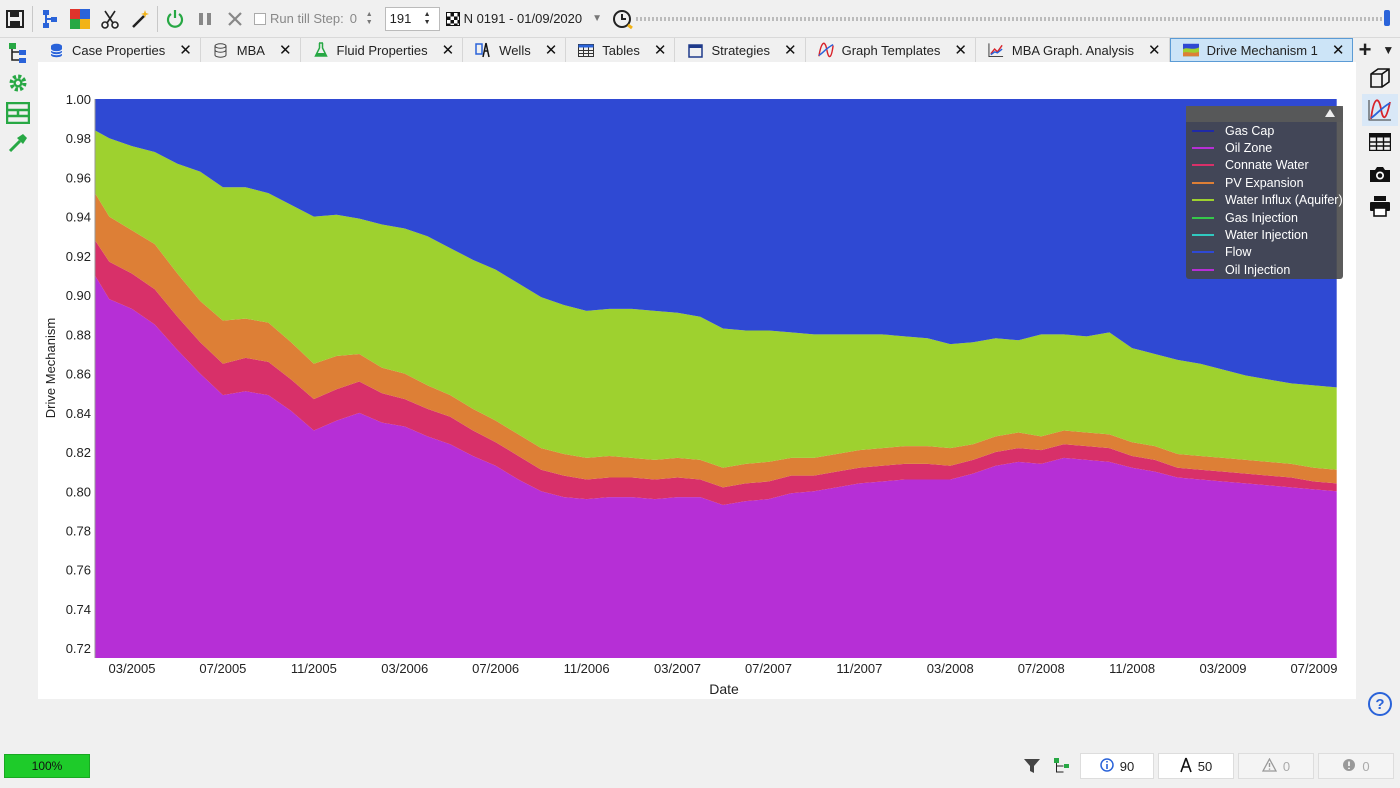 This screenshot has height=788, width=1400. I want to click on magic-wand-icon, so click(140, 19).